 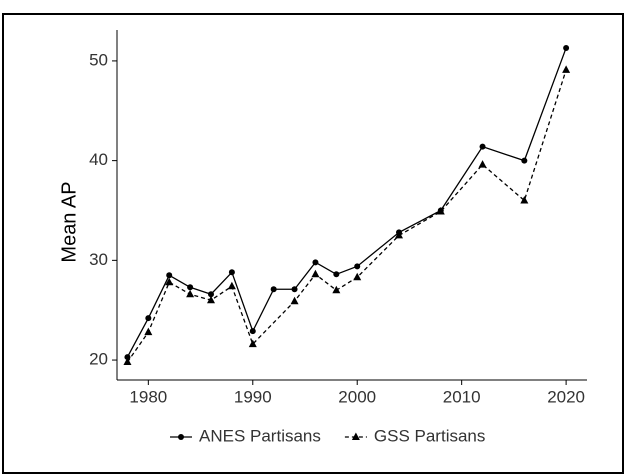 What do you see at coordinates (357, 396) in the screenshot?
I see `x-tick-label: 2000` at bounding box center [357, 396].